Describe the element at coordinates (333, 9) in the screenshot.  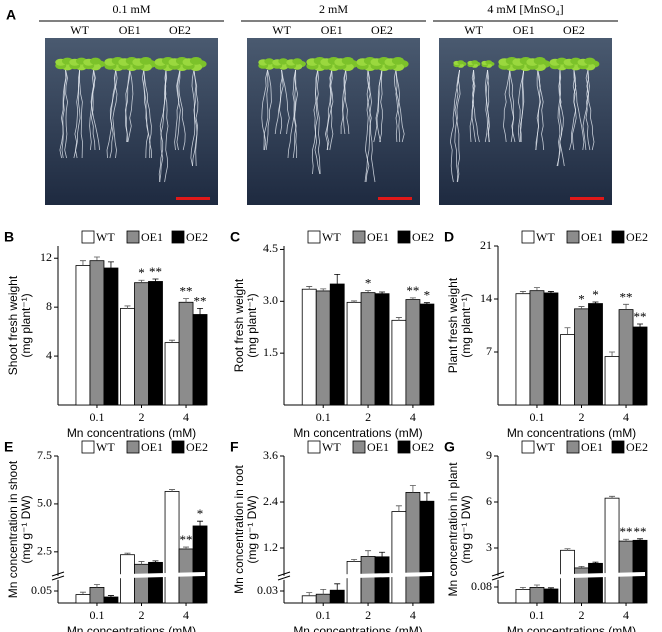
I see `group-title: 2 mM` at that location.